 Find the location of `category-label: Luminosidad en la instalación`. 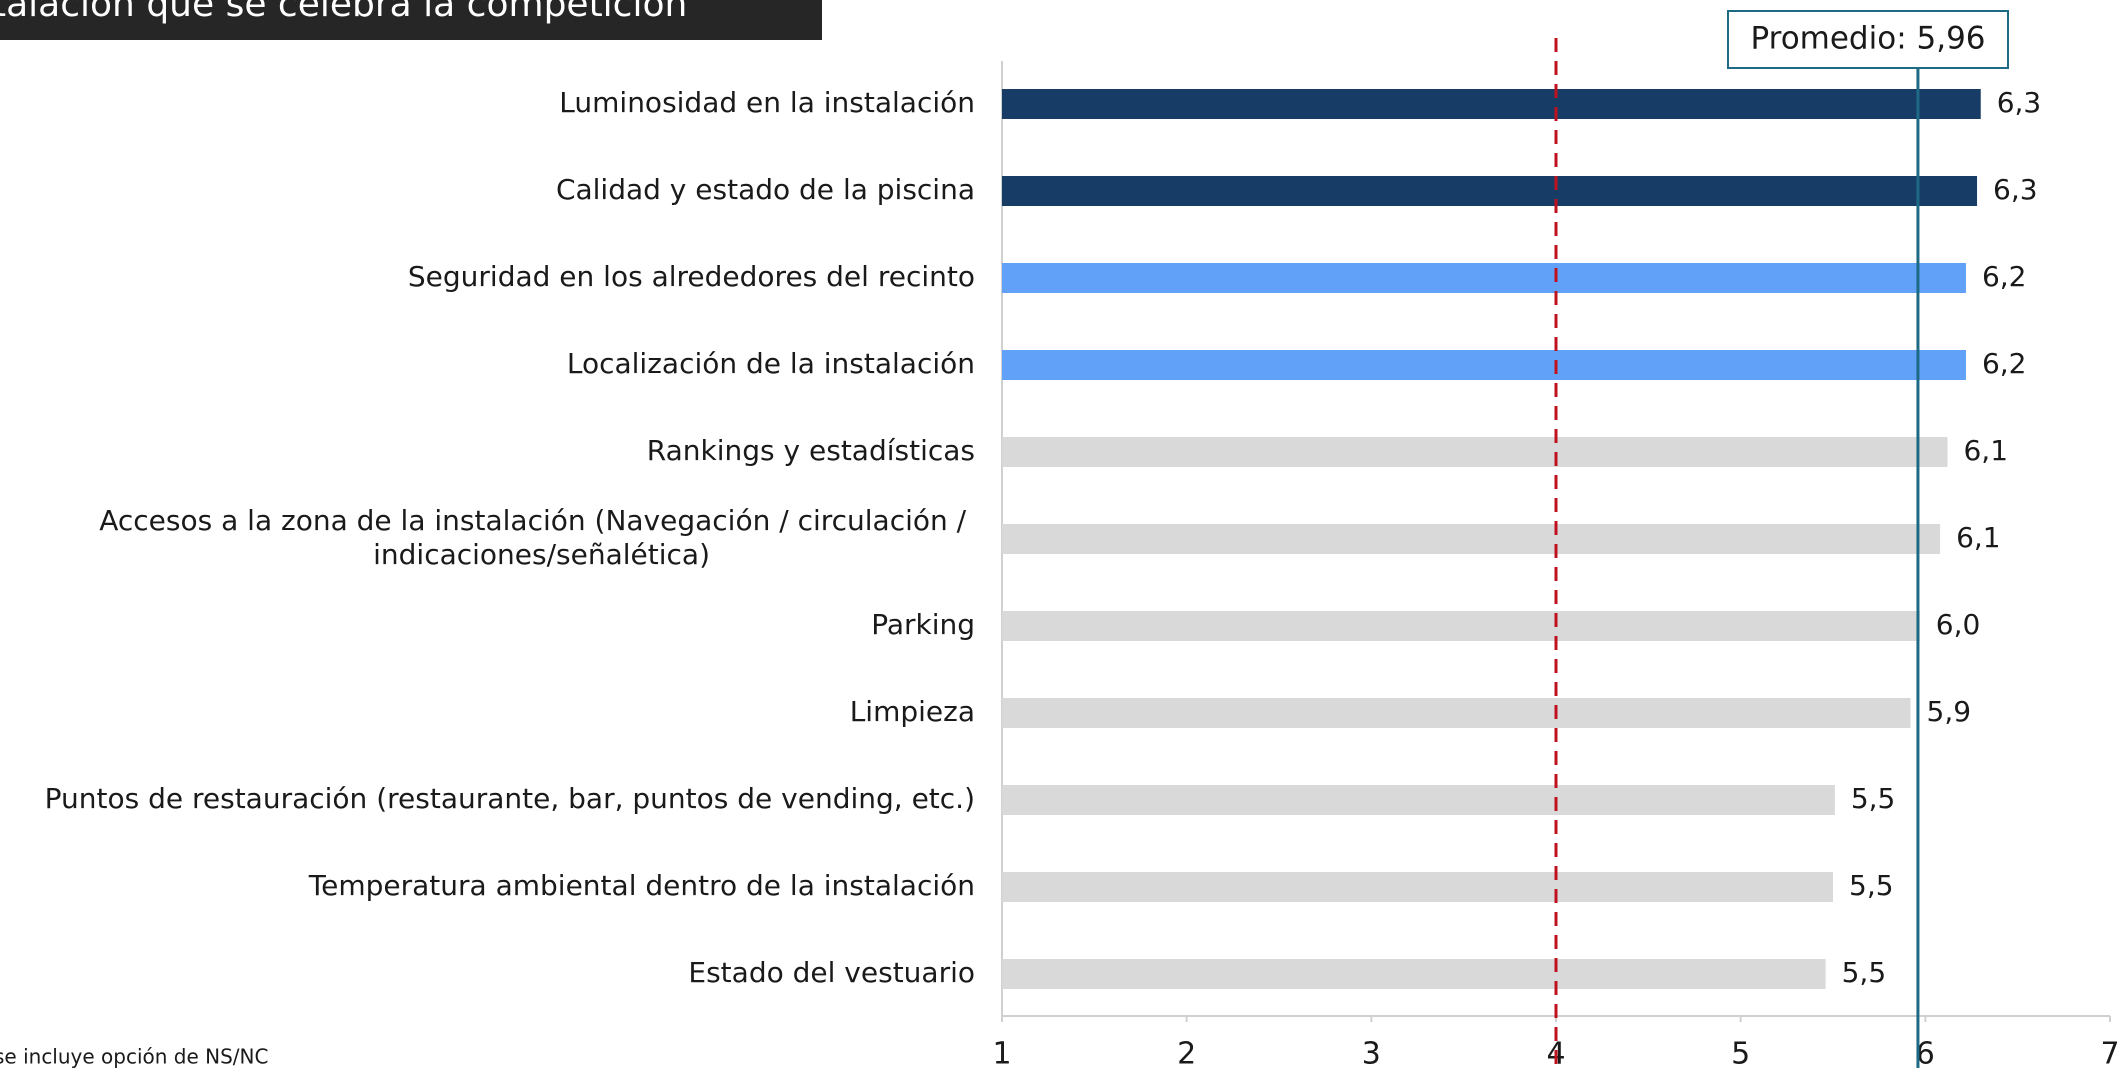

category-label: Luminosidad en la instalación is located at coordinates (767, 102).